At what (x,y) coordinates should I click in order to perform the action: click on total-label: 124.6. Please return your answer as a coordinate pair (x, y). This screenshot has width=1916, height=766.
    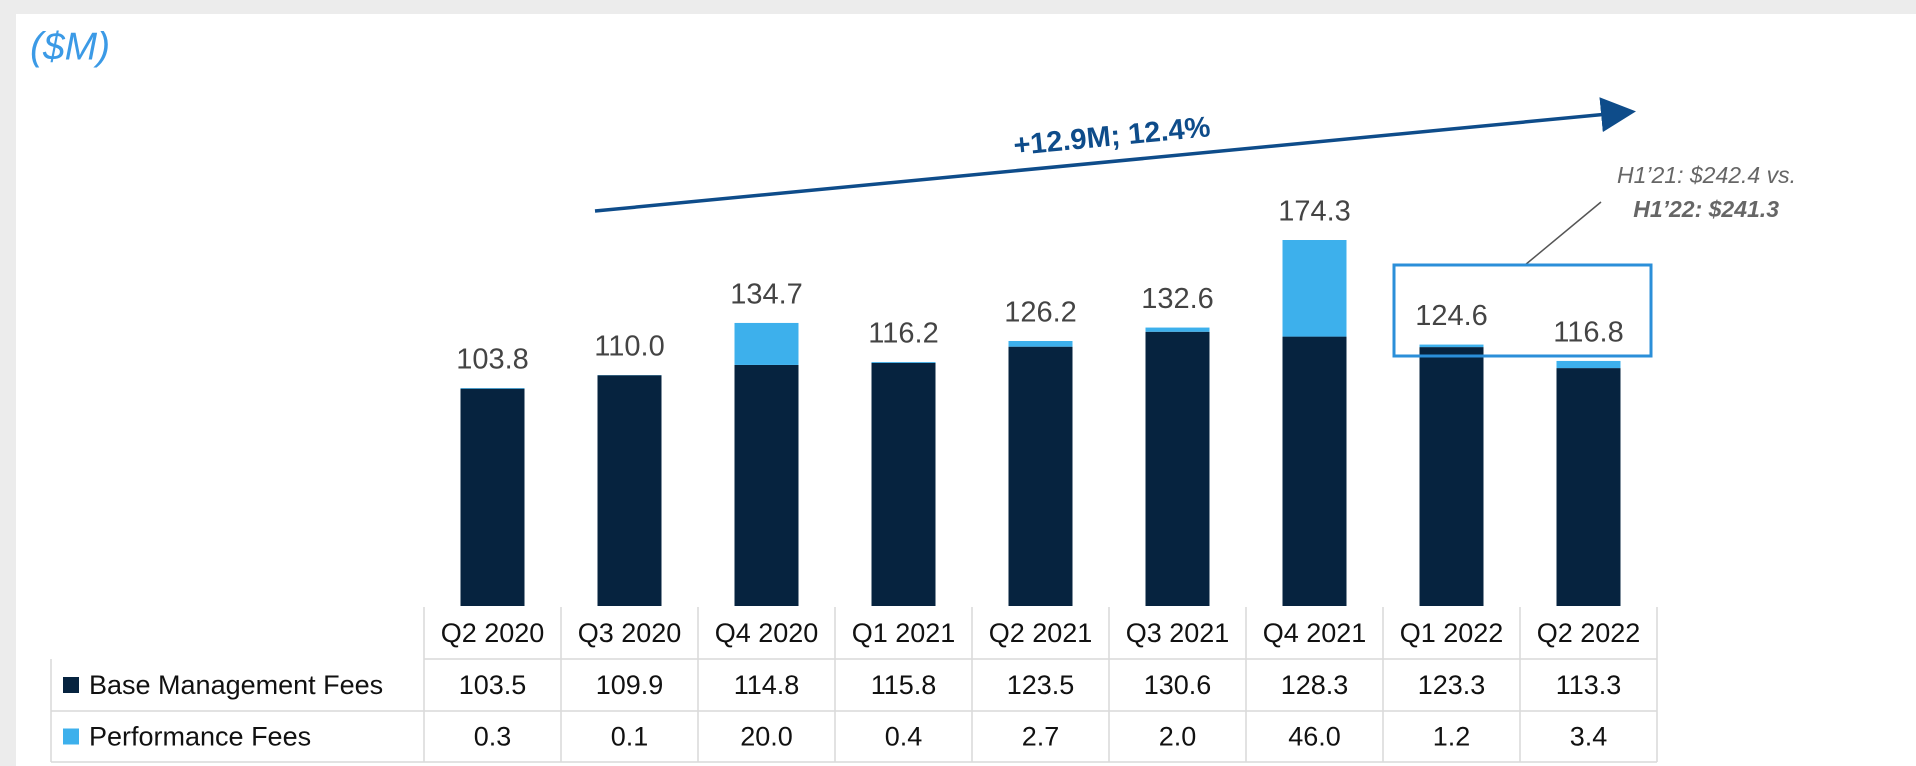
    Looking at the image, I should click on (1451, 316).